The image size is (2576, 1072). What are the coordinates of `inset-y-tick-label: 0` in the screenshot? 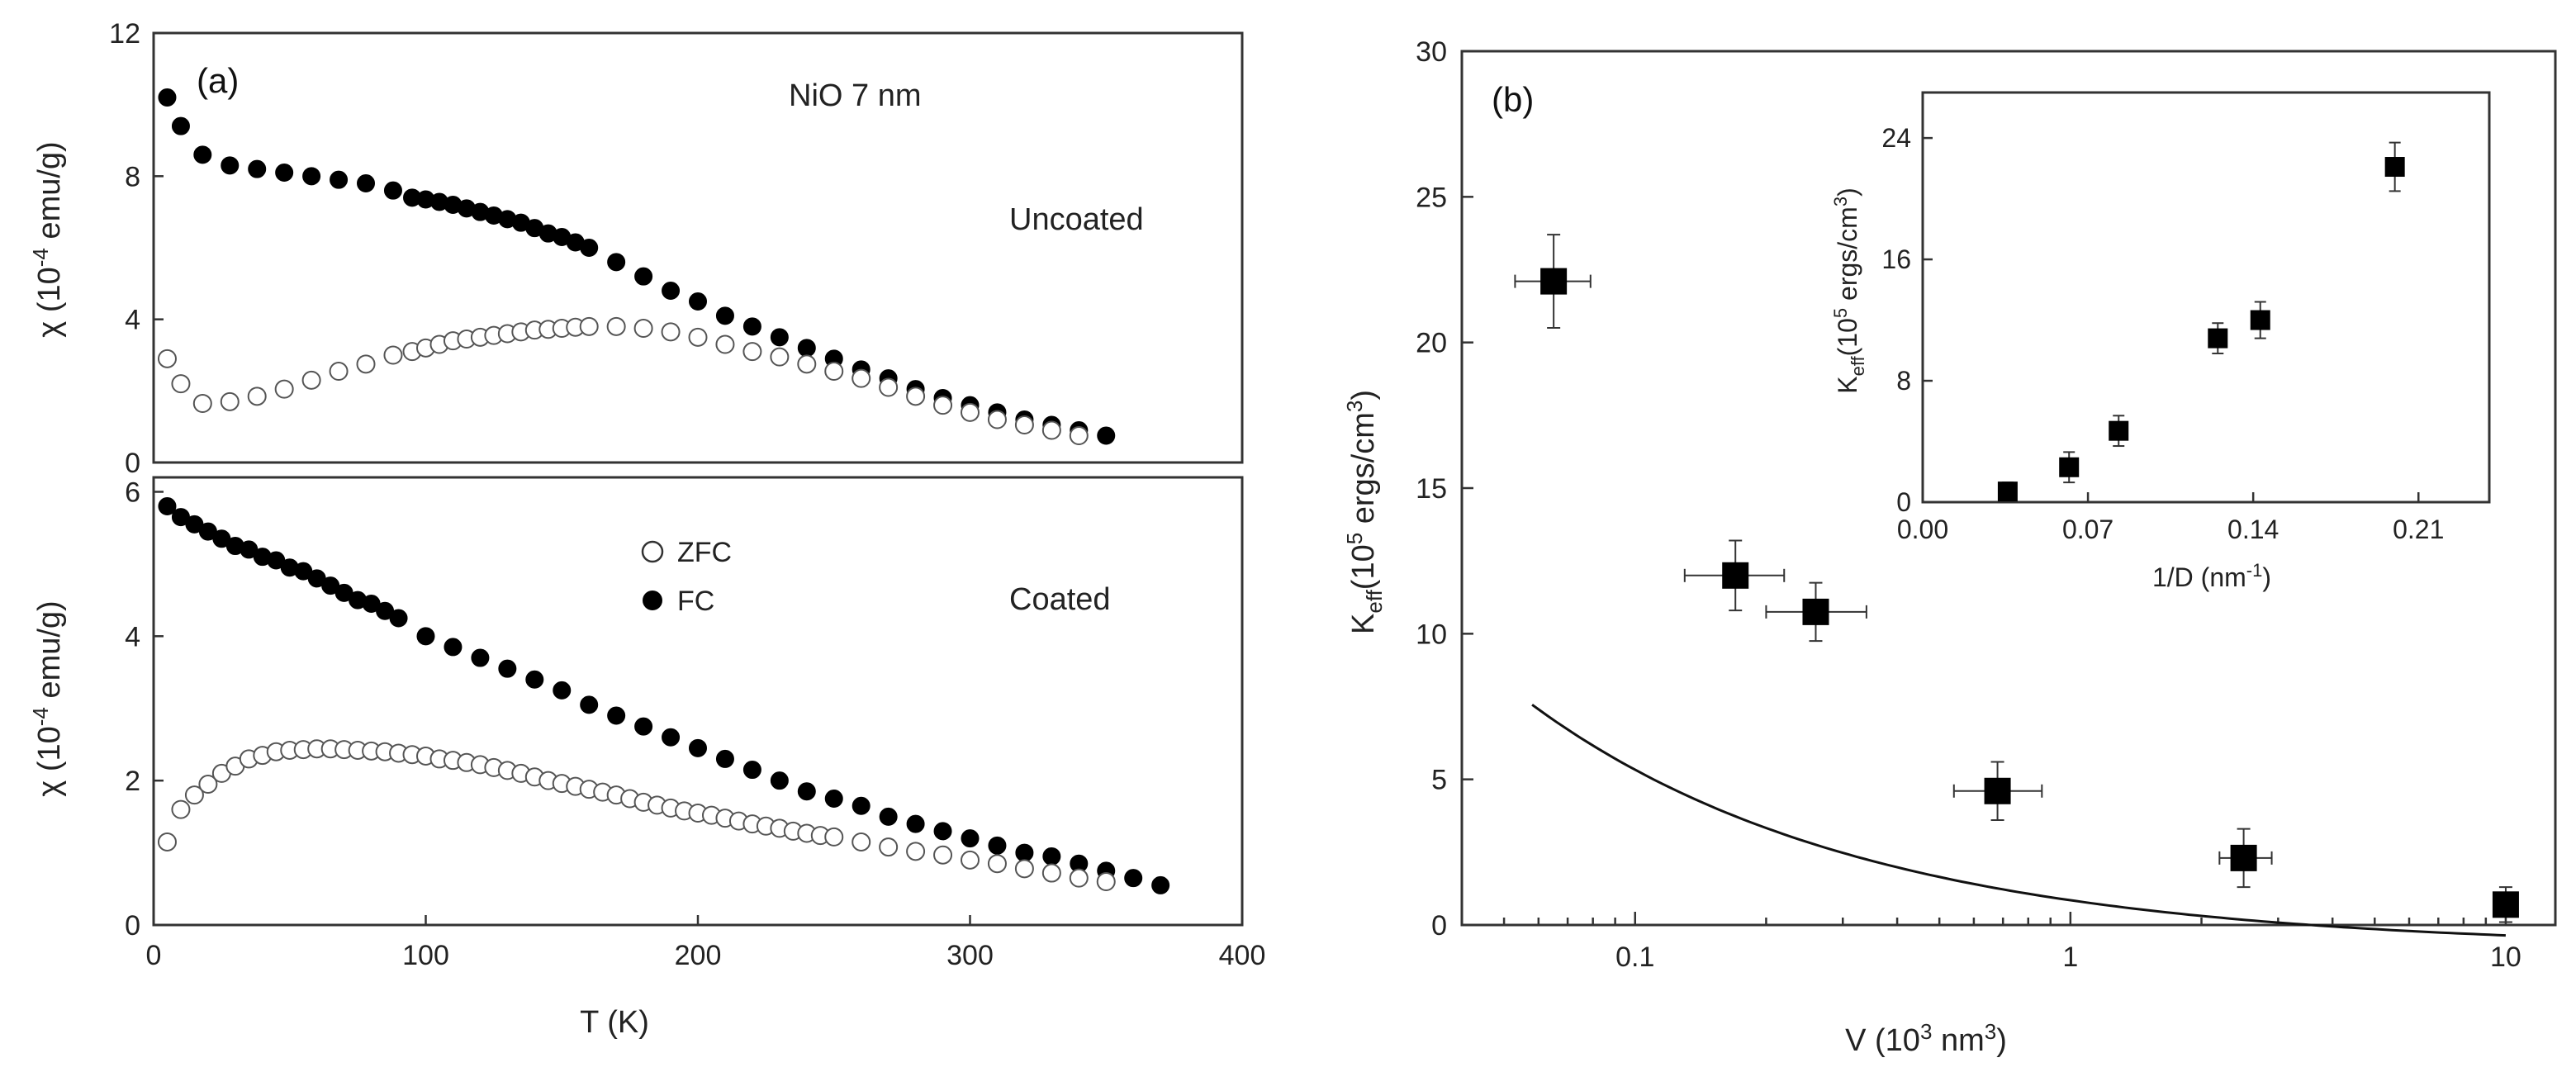 It's located at (1903, 502).